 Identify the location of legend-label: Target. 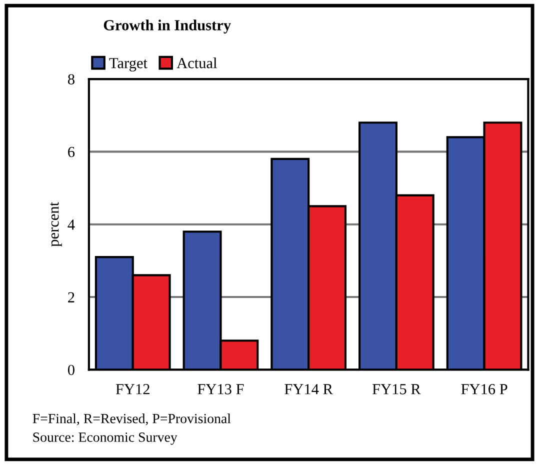
(128, 65).